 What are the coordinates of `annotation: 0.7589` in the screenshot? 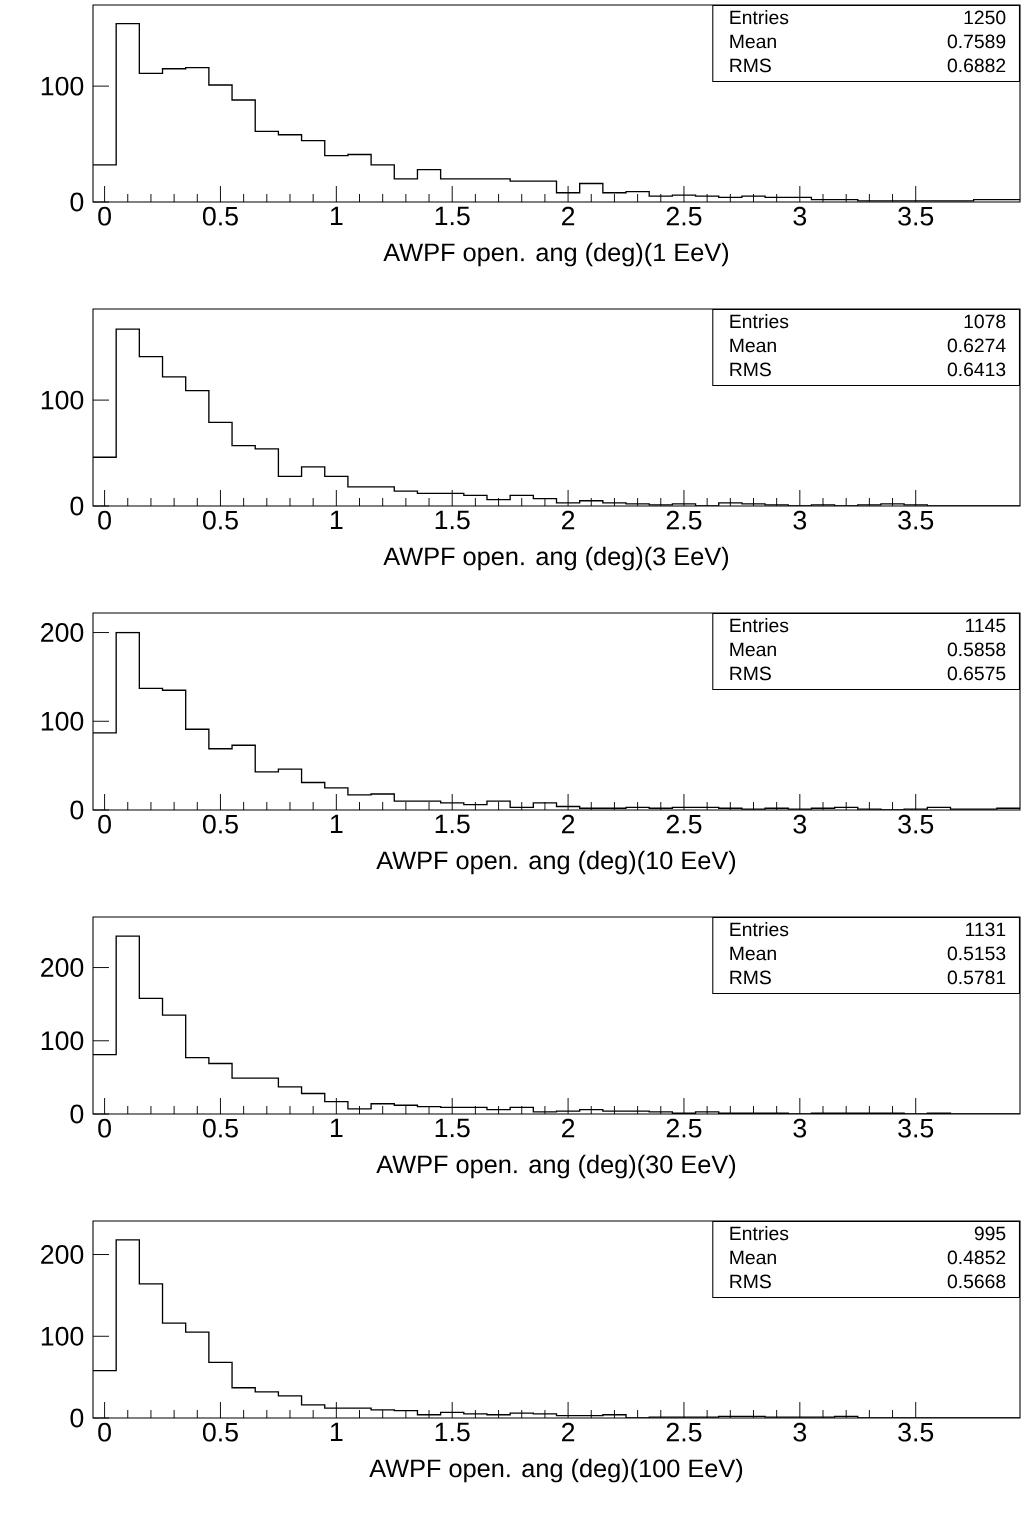 It's located at (976, 41).